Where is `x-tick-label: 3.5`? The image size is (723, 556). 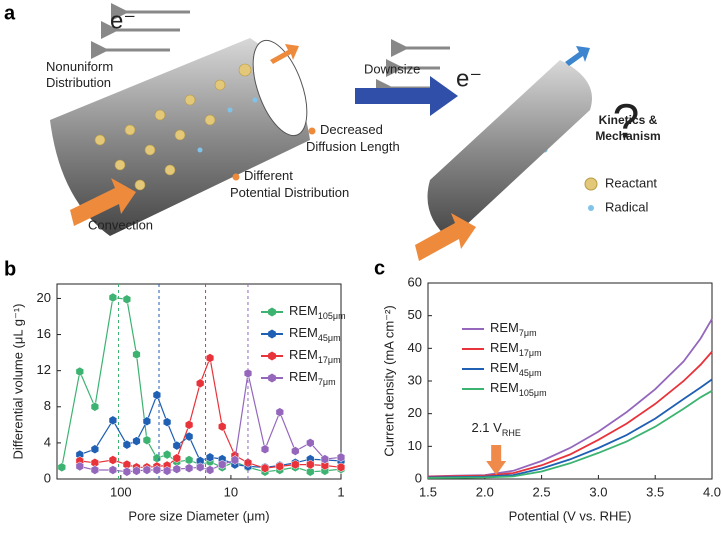 x-tick-label: 3.5 is located at coordinates (655, 491).